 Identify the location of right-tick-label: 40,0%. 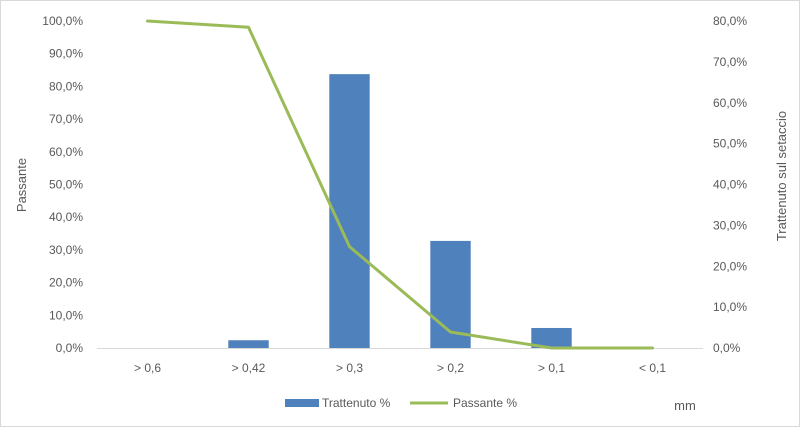
(730, 185).